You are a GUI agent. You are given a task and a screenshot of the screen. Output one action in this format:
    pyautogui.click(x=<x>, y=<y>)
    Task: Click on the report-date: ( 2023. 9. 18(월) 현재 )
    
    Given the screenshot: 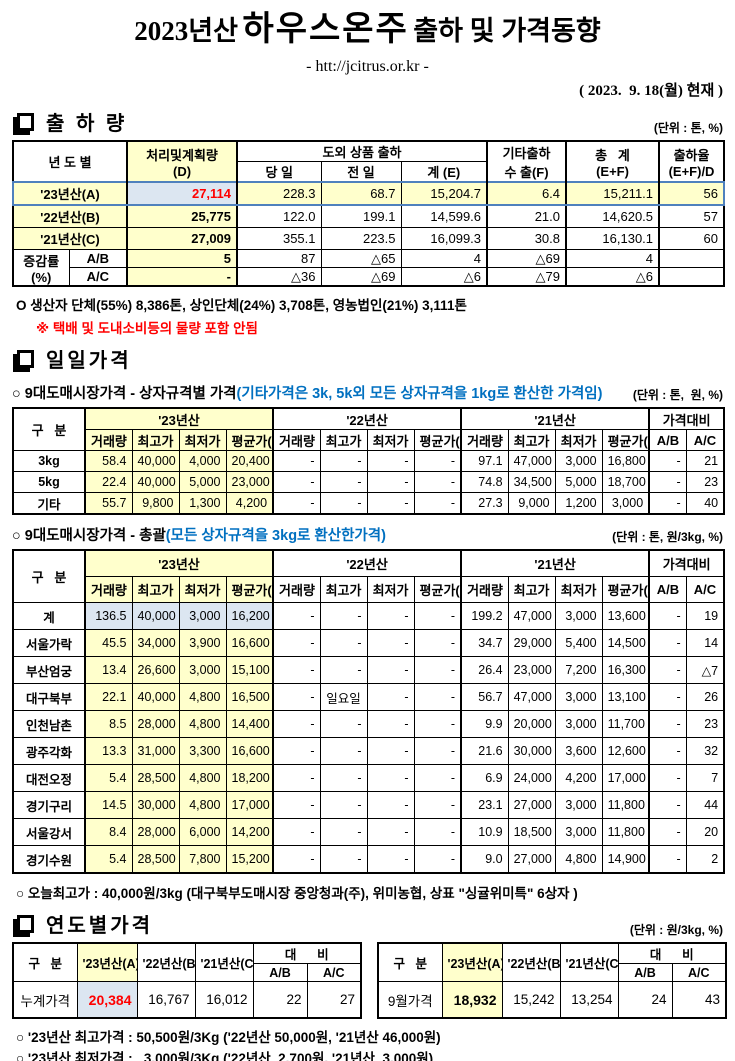 What is the action you would take?
    pyautogui.click(x=651, y=91)
    